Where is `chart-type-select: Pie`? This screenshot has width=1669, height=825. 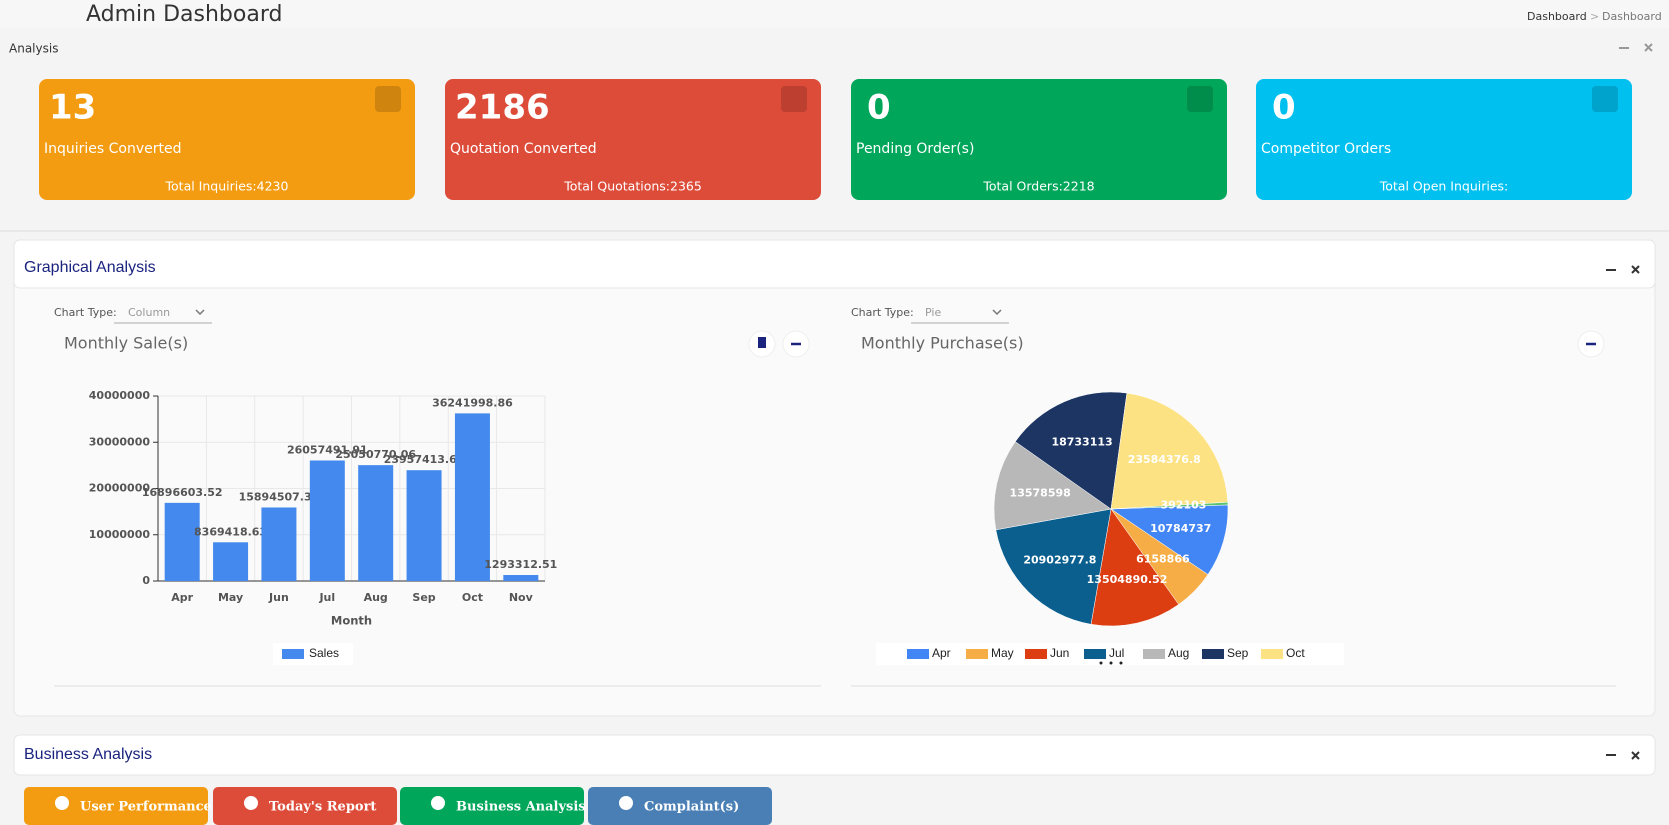
chart-type-select: Pie is located at coordinates (933, 312).